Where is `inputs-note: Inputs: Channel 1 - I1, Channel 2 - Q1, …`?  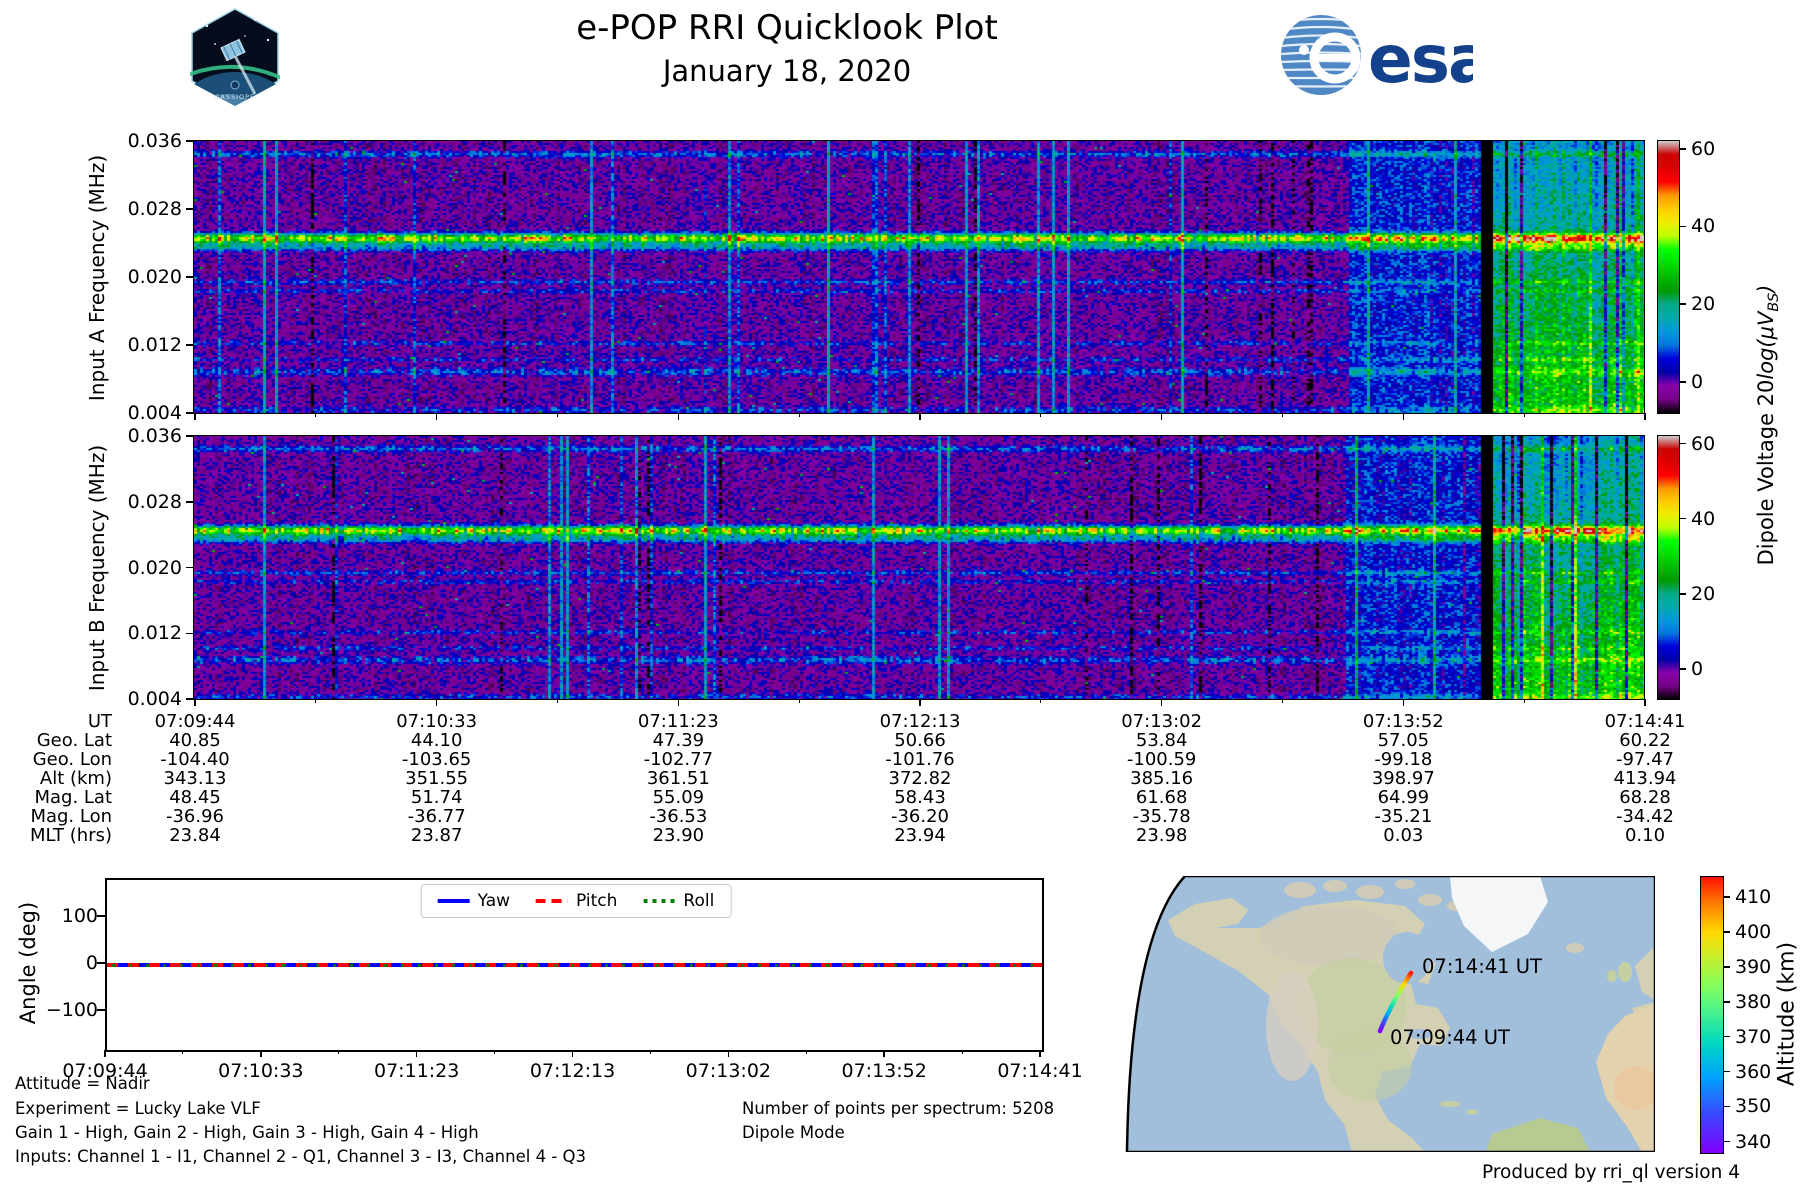
inputs-note: Inputs: Channel 1 - I1, Channel 2 - Q1, … is located at coordinates (300, 1156).